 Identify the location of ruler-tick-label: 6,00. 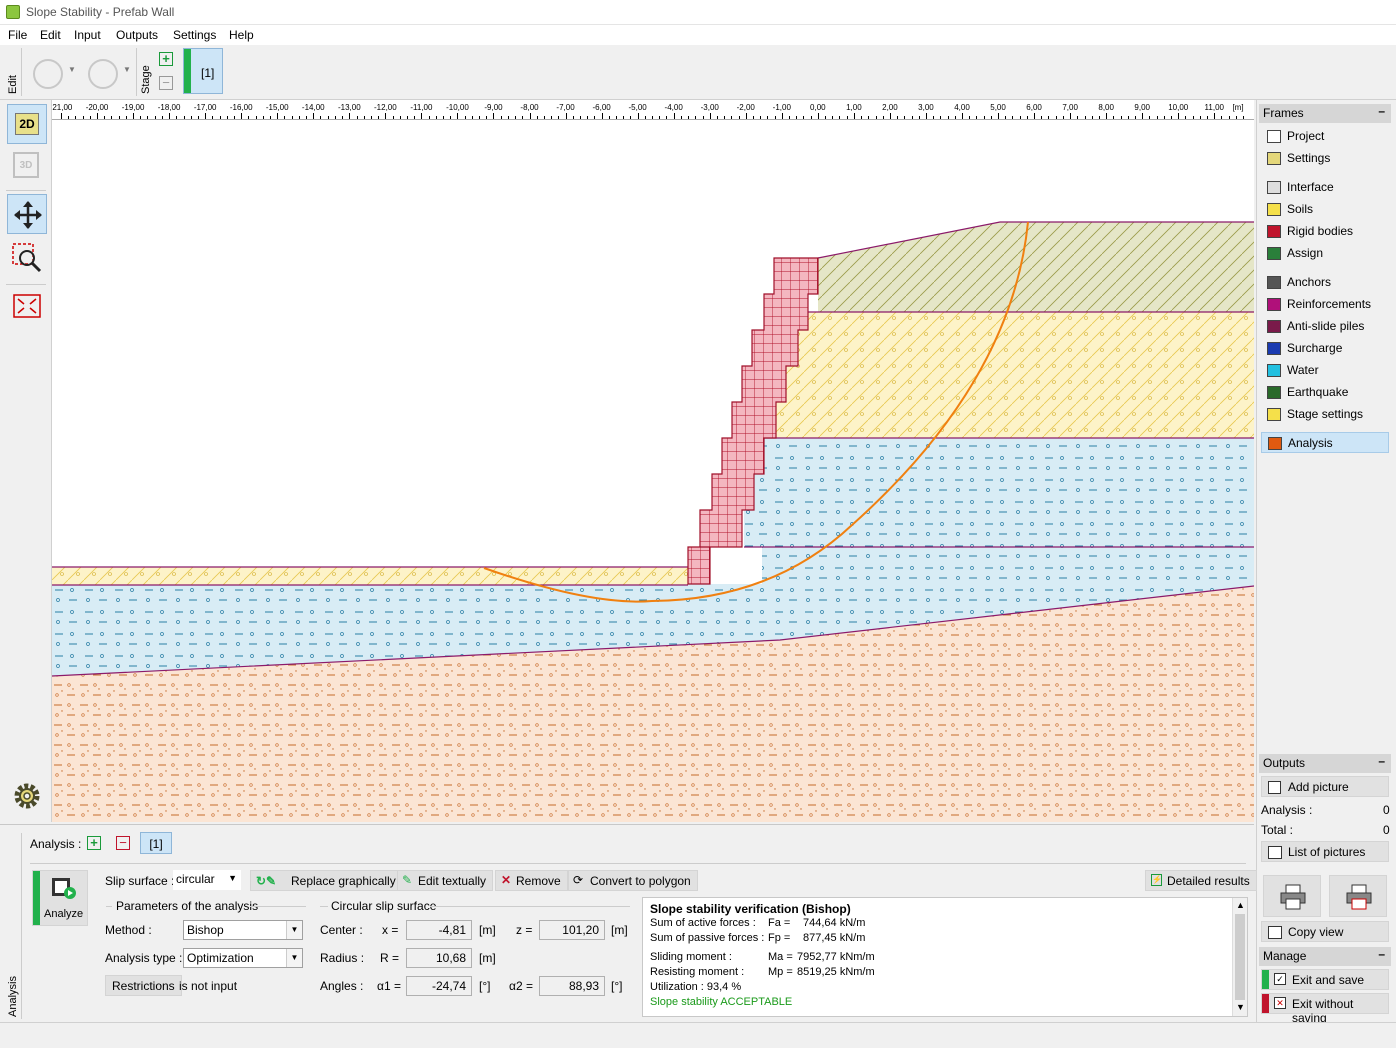
(1034, 107).